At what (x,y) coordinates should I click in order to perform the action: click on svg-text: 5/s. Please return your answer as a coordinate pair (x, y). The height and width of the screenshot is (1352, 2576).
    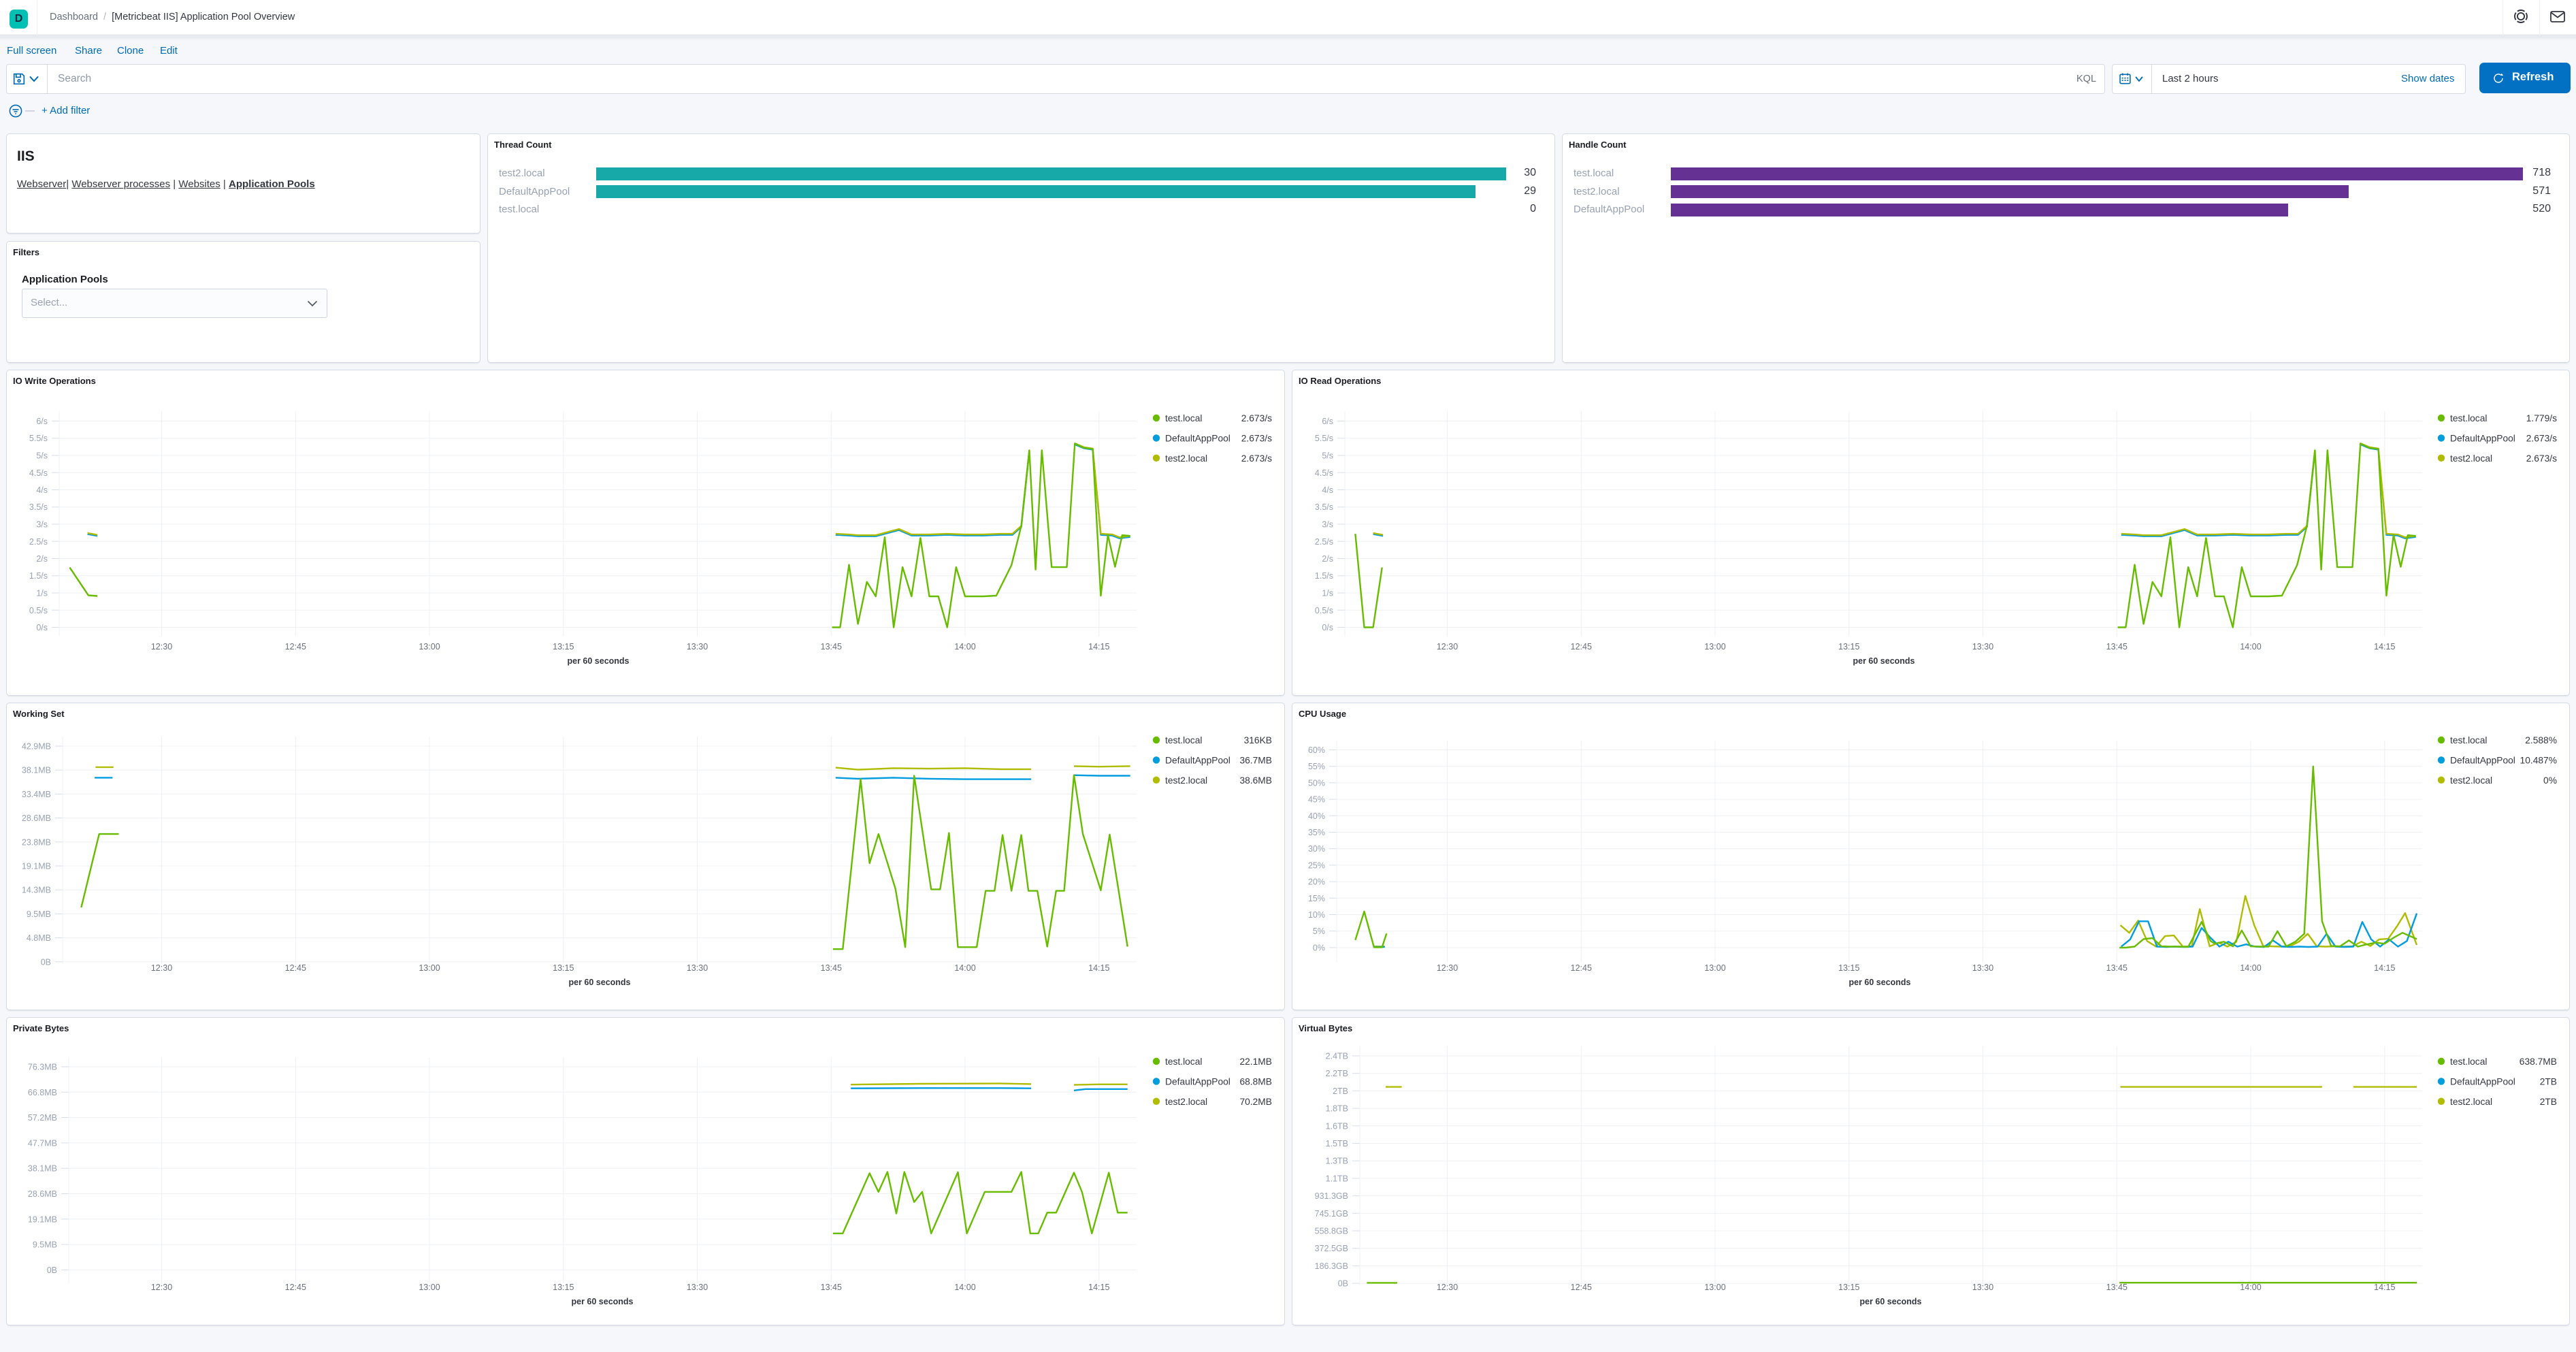
    Looking at the image, I should click on (42, 456).